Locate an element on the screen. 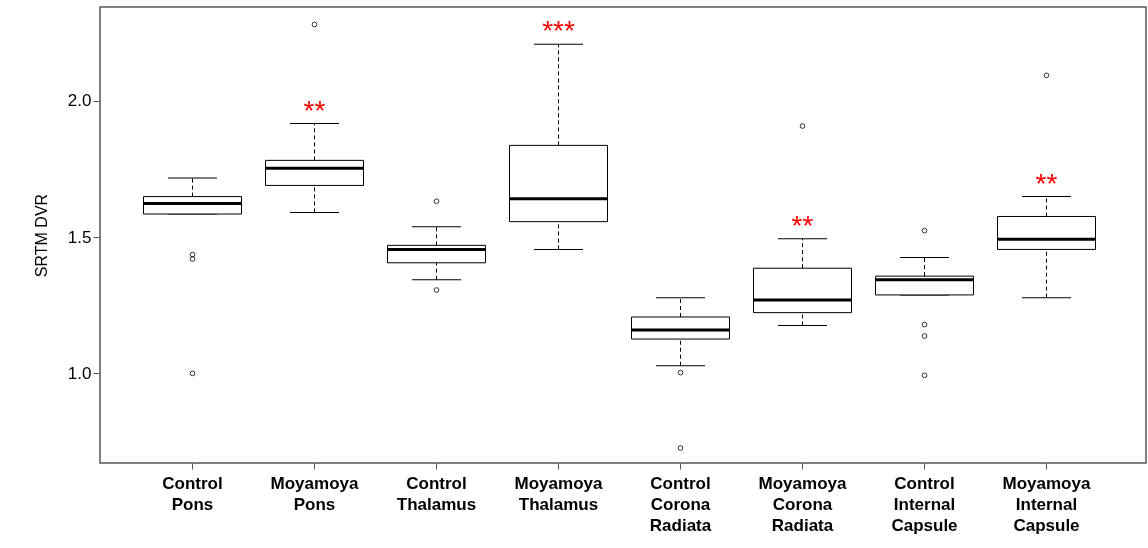 This screenshot has height=548, width=1148. y-tick-label: 1.5 is located at coordinates (79, 237).